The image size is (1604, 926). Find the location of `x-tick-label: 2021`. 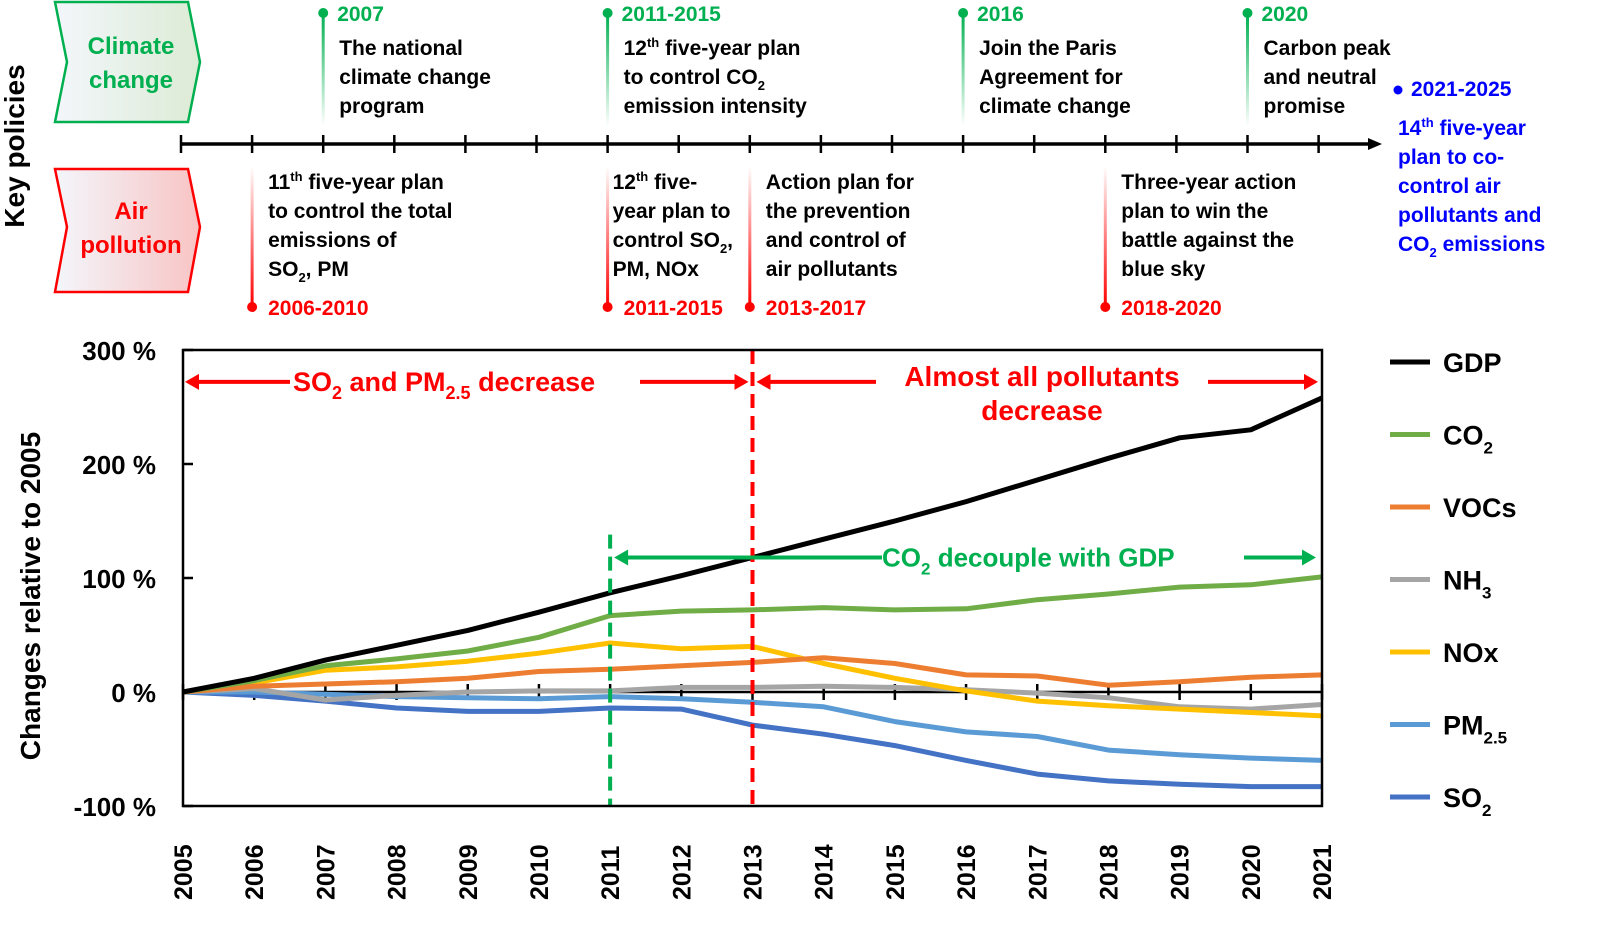

x-tick-label: 2021 is located at coordinates (1323, 872).